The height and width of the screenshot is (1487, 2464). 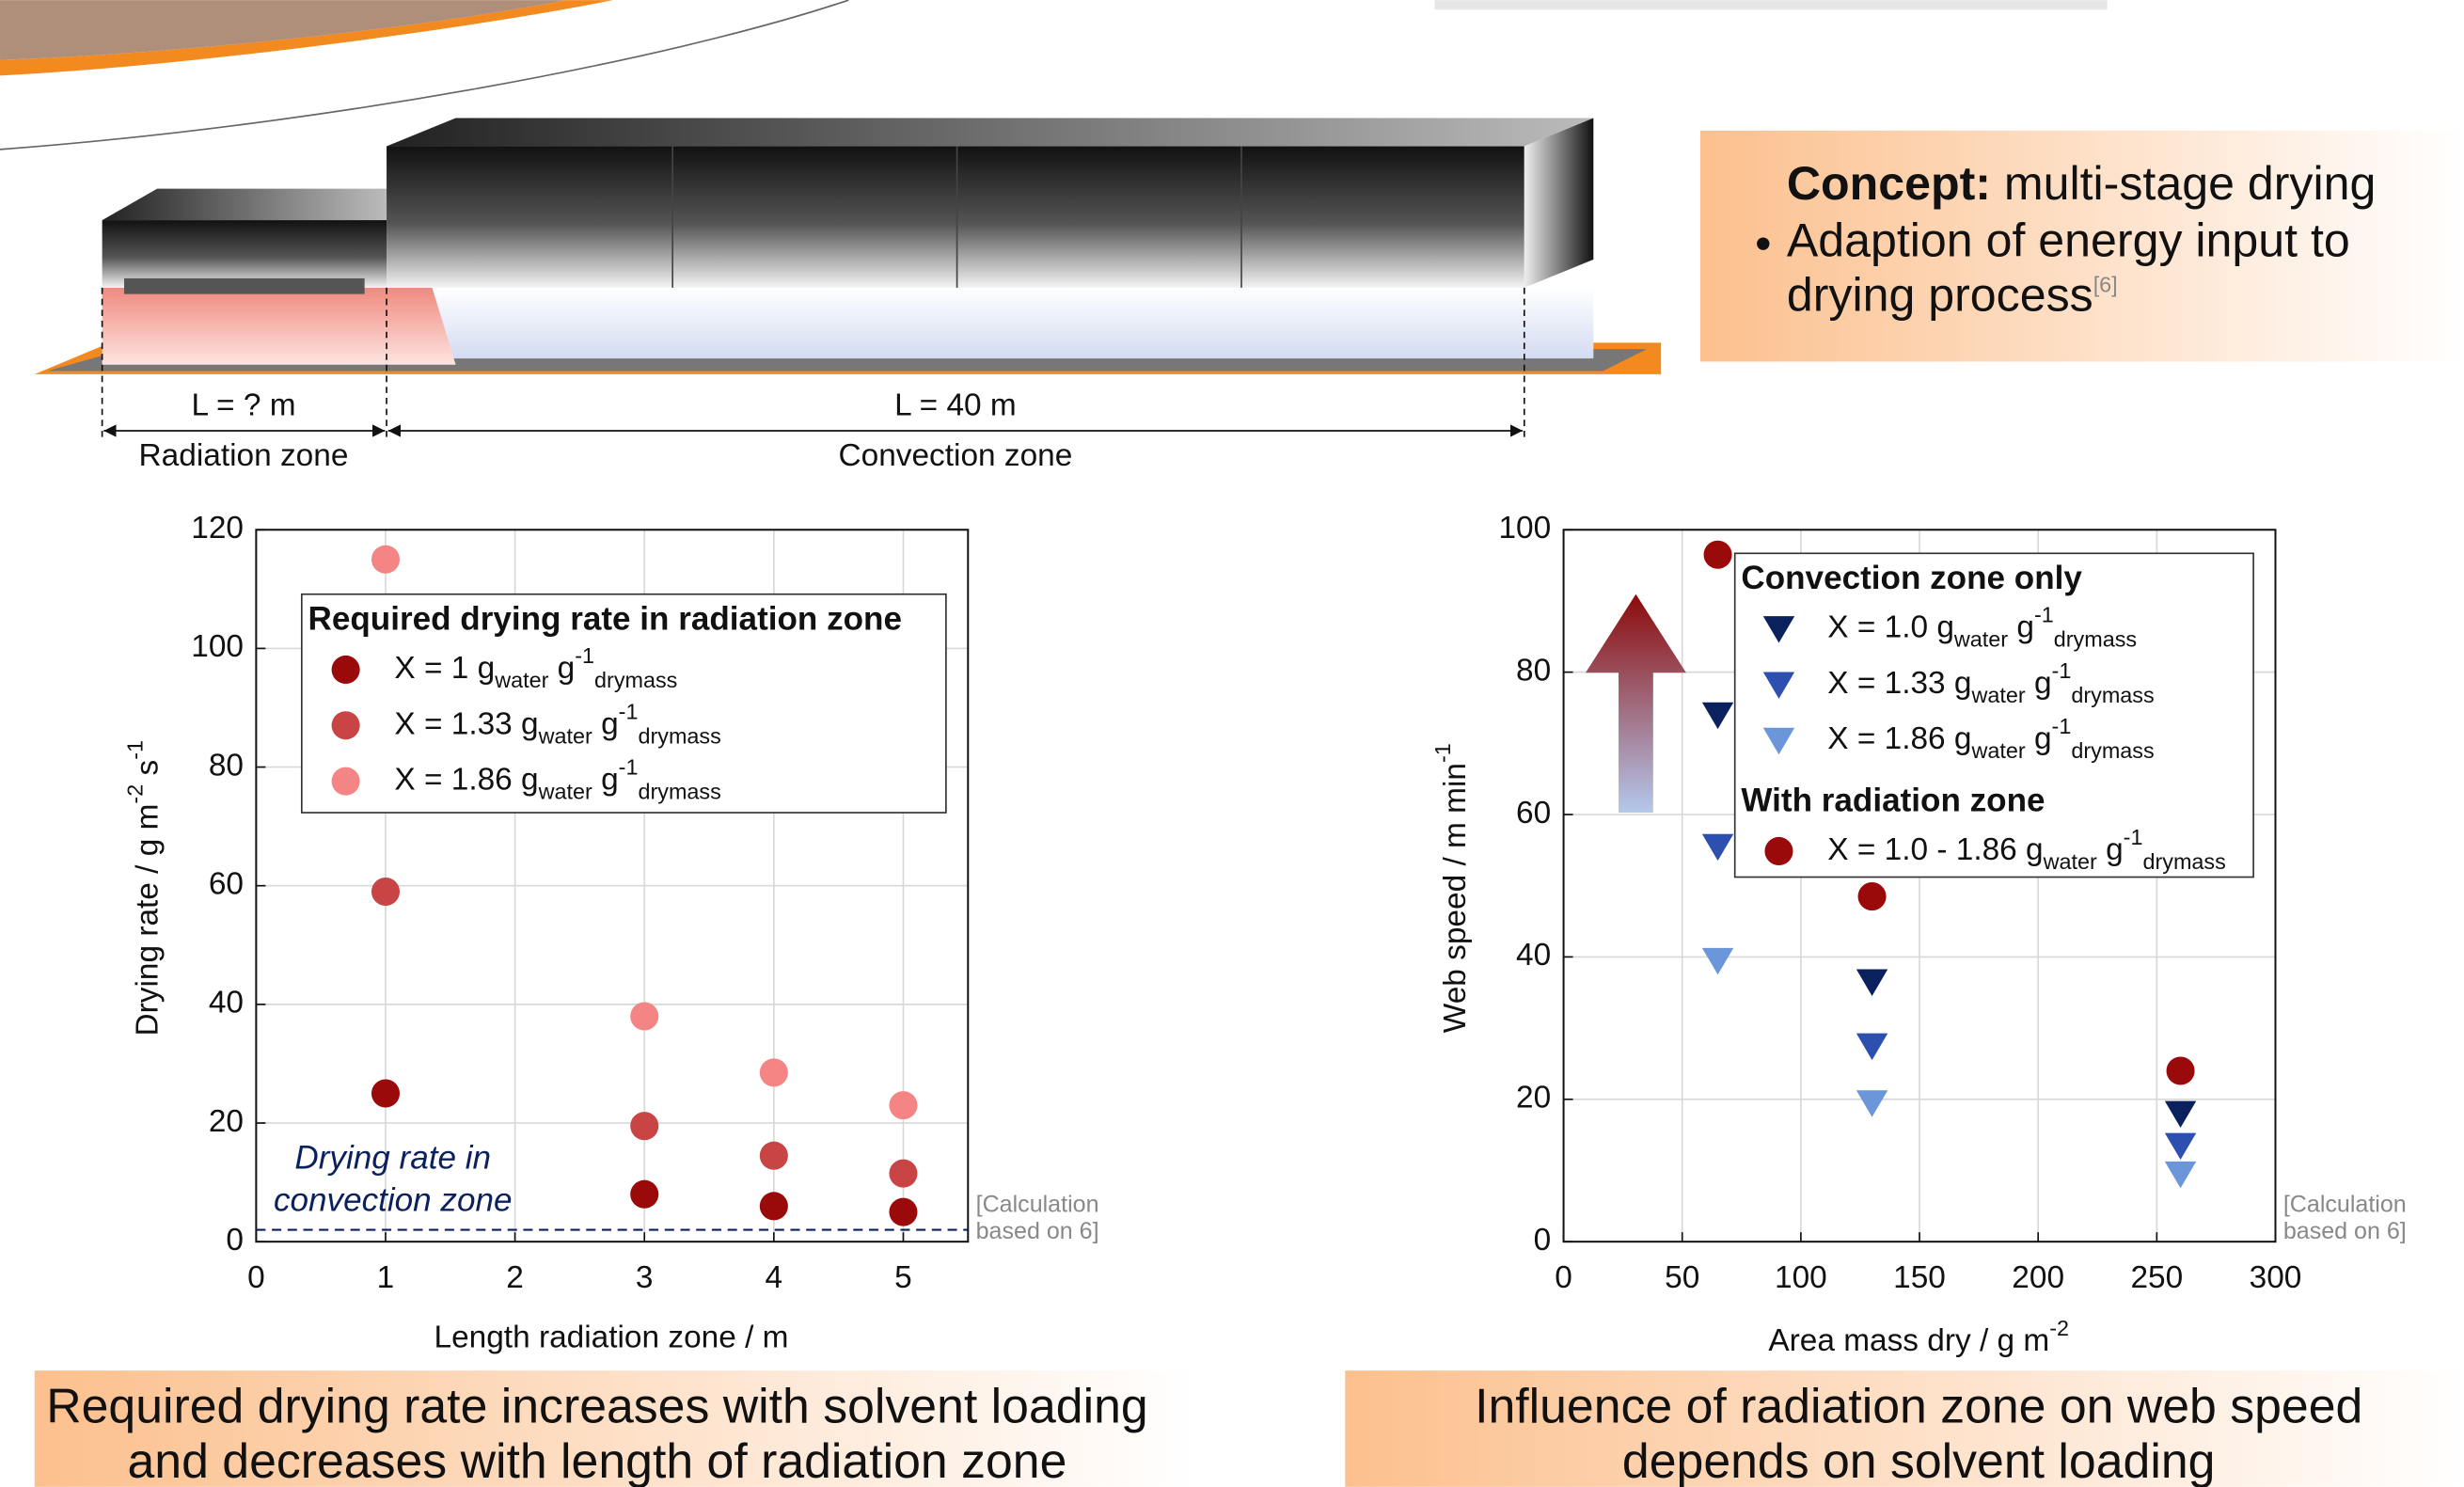 What do you see at coordinates (611, 1338) in the screenshot?
I see `x-axis-label: Length radiation zone / m` at bounding box center [611, 1338].